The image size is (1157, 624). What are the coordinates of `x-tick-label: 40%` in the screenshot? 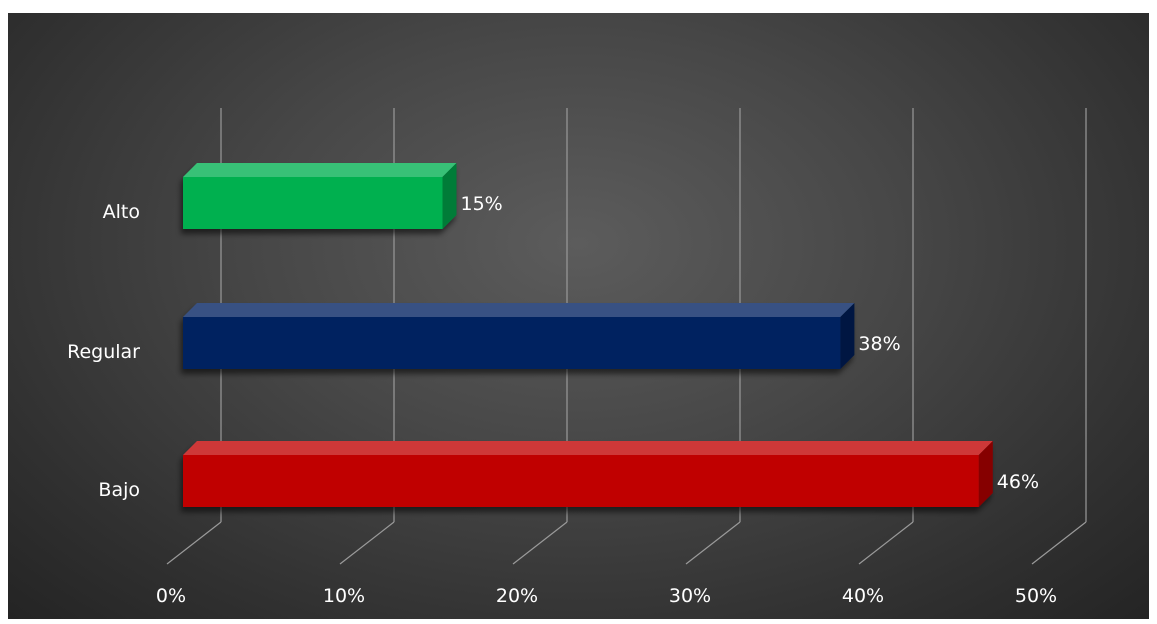 It's located at (863, 596).